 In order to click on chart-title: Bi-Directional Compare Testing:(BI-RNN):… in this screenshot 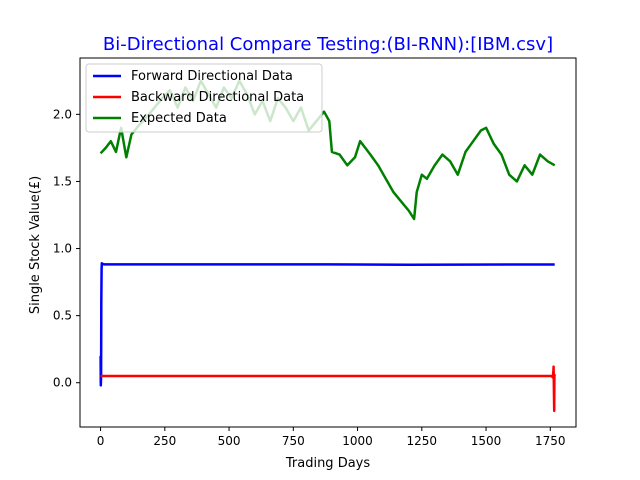, I will do `click(328, 44)`.